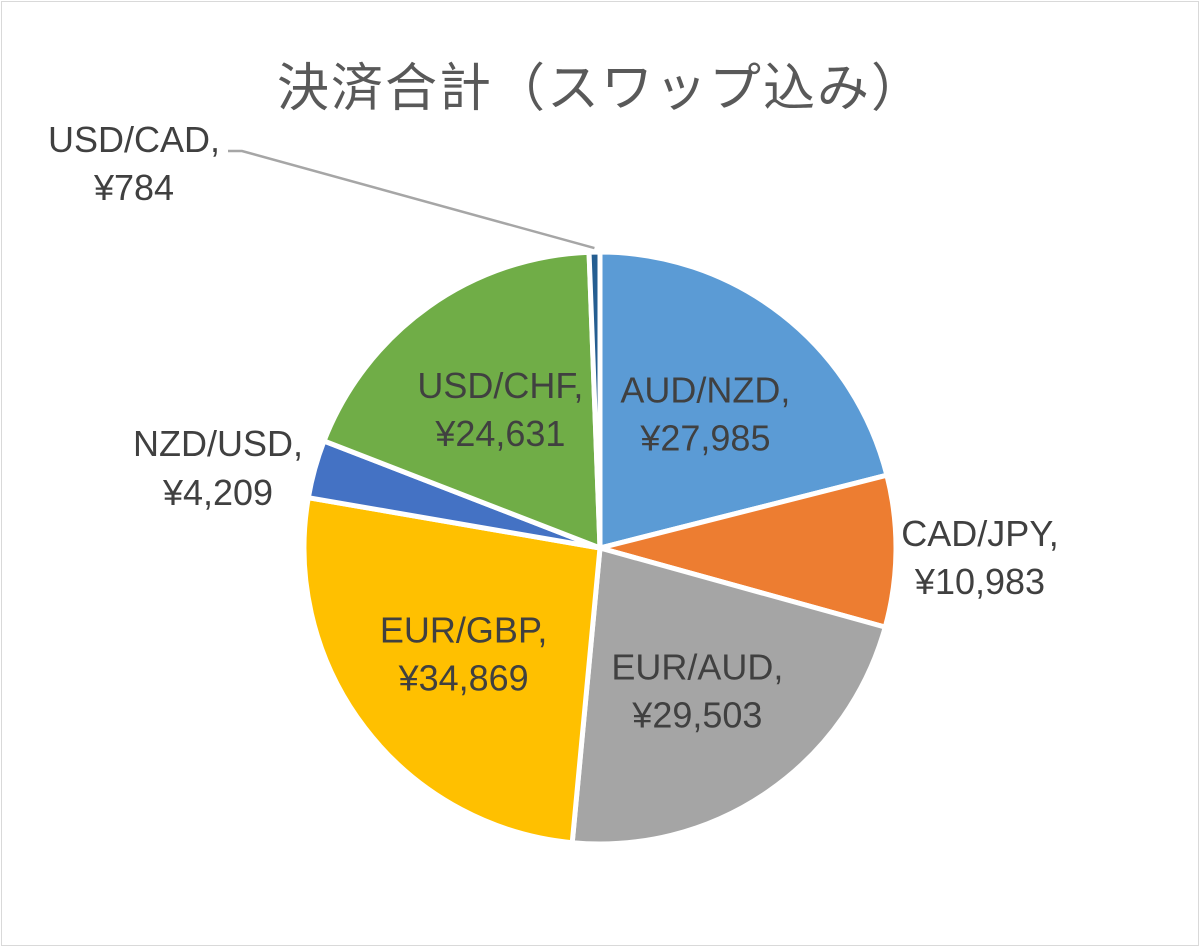  What do you see at coordinates (133, 187) in the screenshot?
I see `data-label-value-usd-cad: ¥784` at bounding box center [133, 187].